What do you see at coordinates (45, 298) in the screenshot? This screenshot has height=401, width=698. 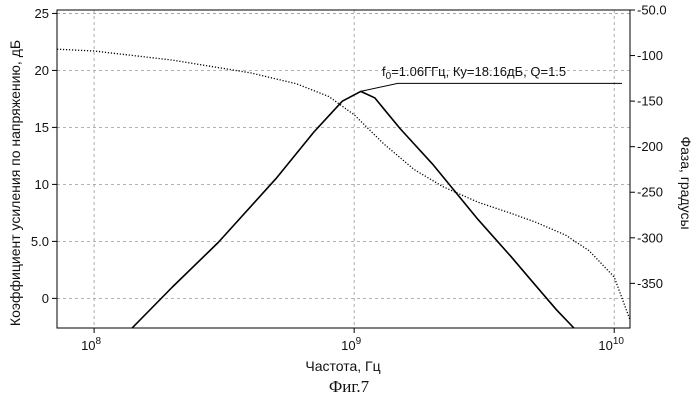 I see `left-tick-label: 0` at bounding box center [45, 298].